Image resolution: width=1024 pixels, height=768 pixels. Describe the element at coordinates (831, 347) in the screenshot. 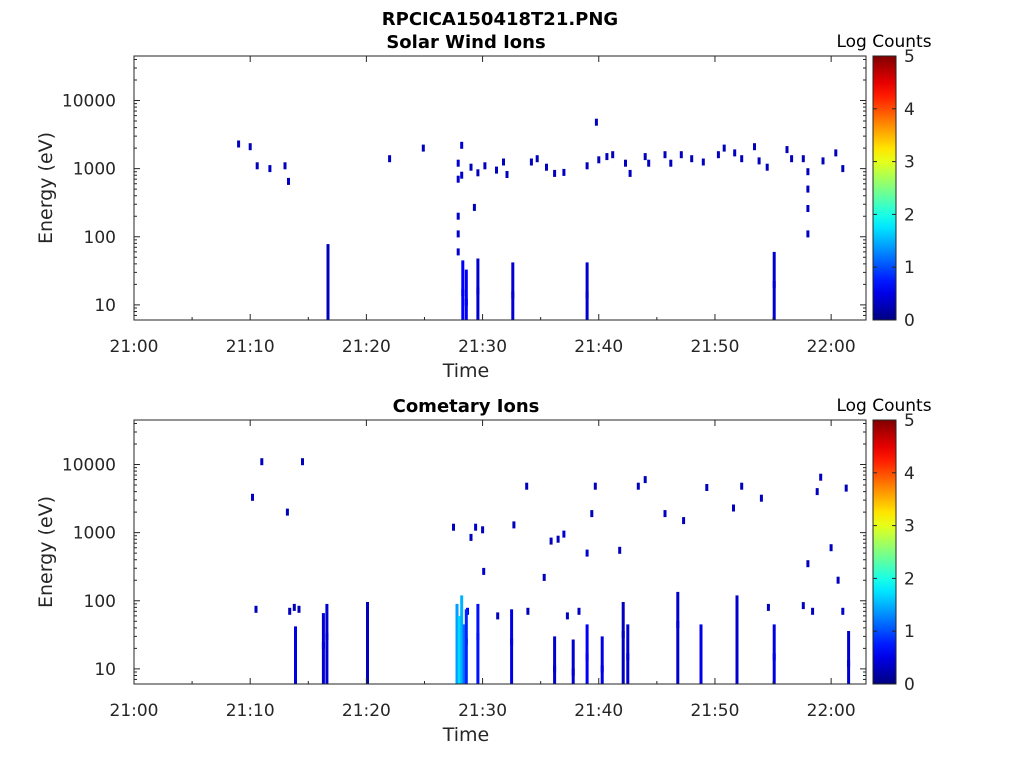

I see `x-tick-label: 22:00` at that location.